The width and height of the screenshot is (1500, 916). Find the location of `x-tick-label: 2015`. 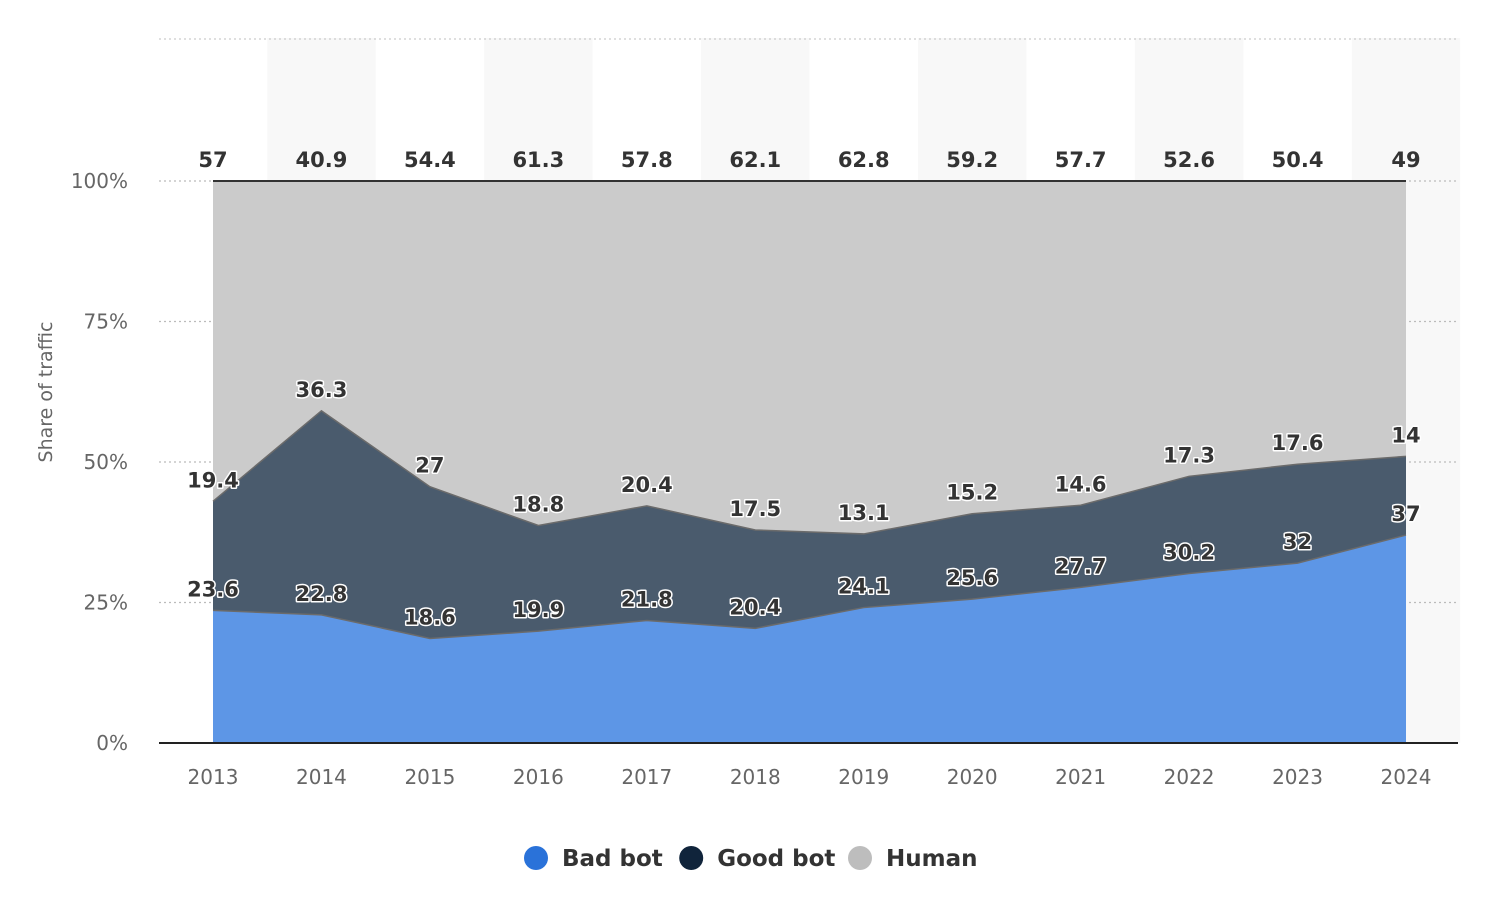

x-tick-label: 2015 is located at coordinates (429, 777).